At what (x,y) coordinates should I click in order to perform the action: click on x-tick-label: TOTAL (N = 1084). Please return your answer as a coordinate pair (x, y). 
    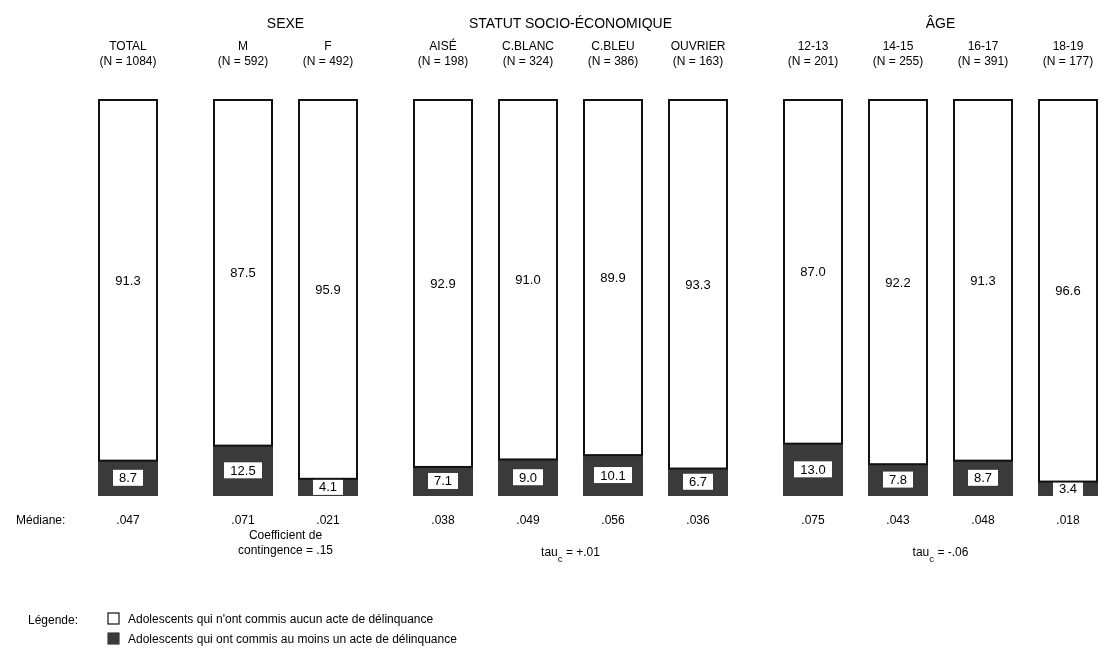
    Looking at the image, I should click on (128, 53).